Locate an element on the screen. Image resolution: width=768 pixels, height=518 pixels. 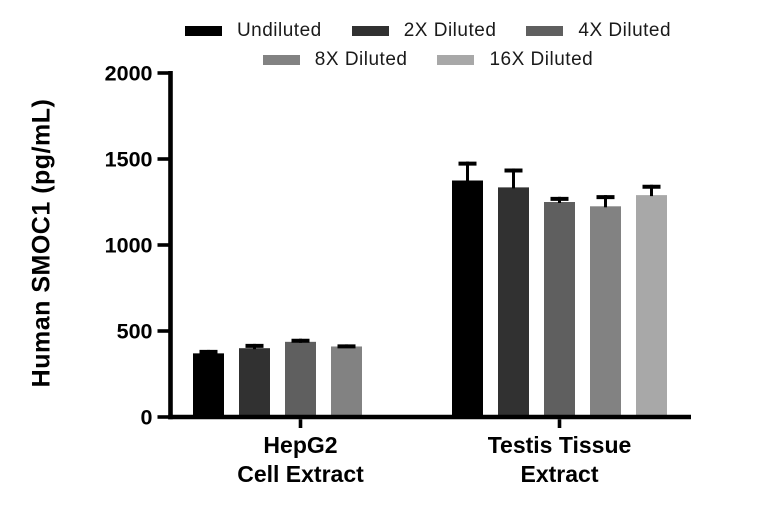
x-category-label-testis-tissue-extract-line2: Extract is located at coordinates (560, 474).